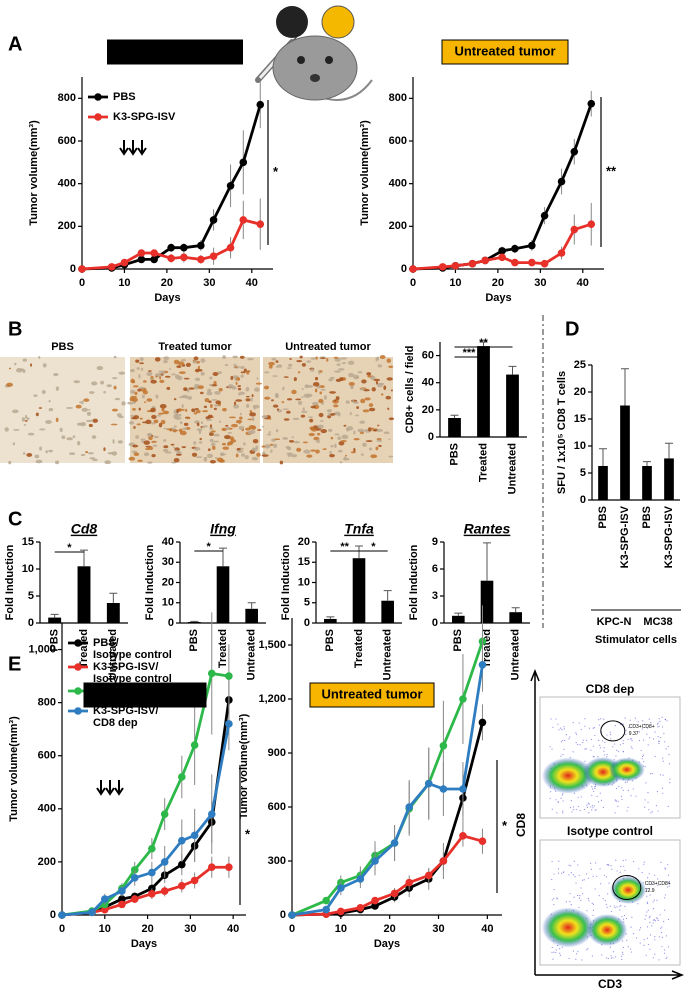  Describe the element at coordinates (562, 432) in the screenshot. I see `y-axis-label: SFU / 1x10⁵ CD8 T cells` at that location.